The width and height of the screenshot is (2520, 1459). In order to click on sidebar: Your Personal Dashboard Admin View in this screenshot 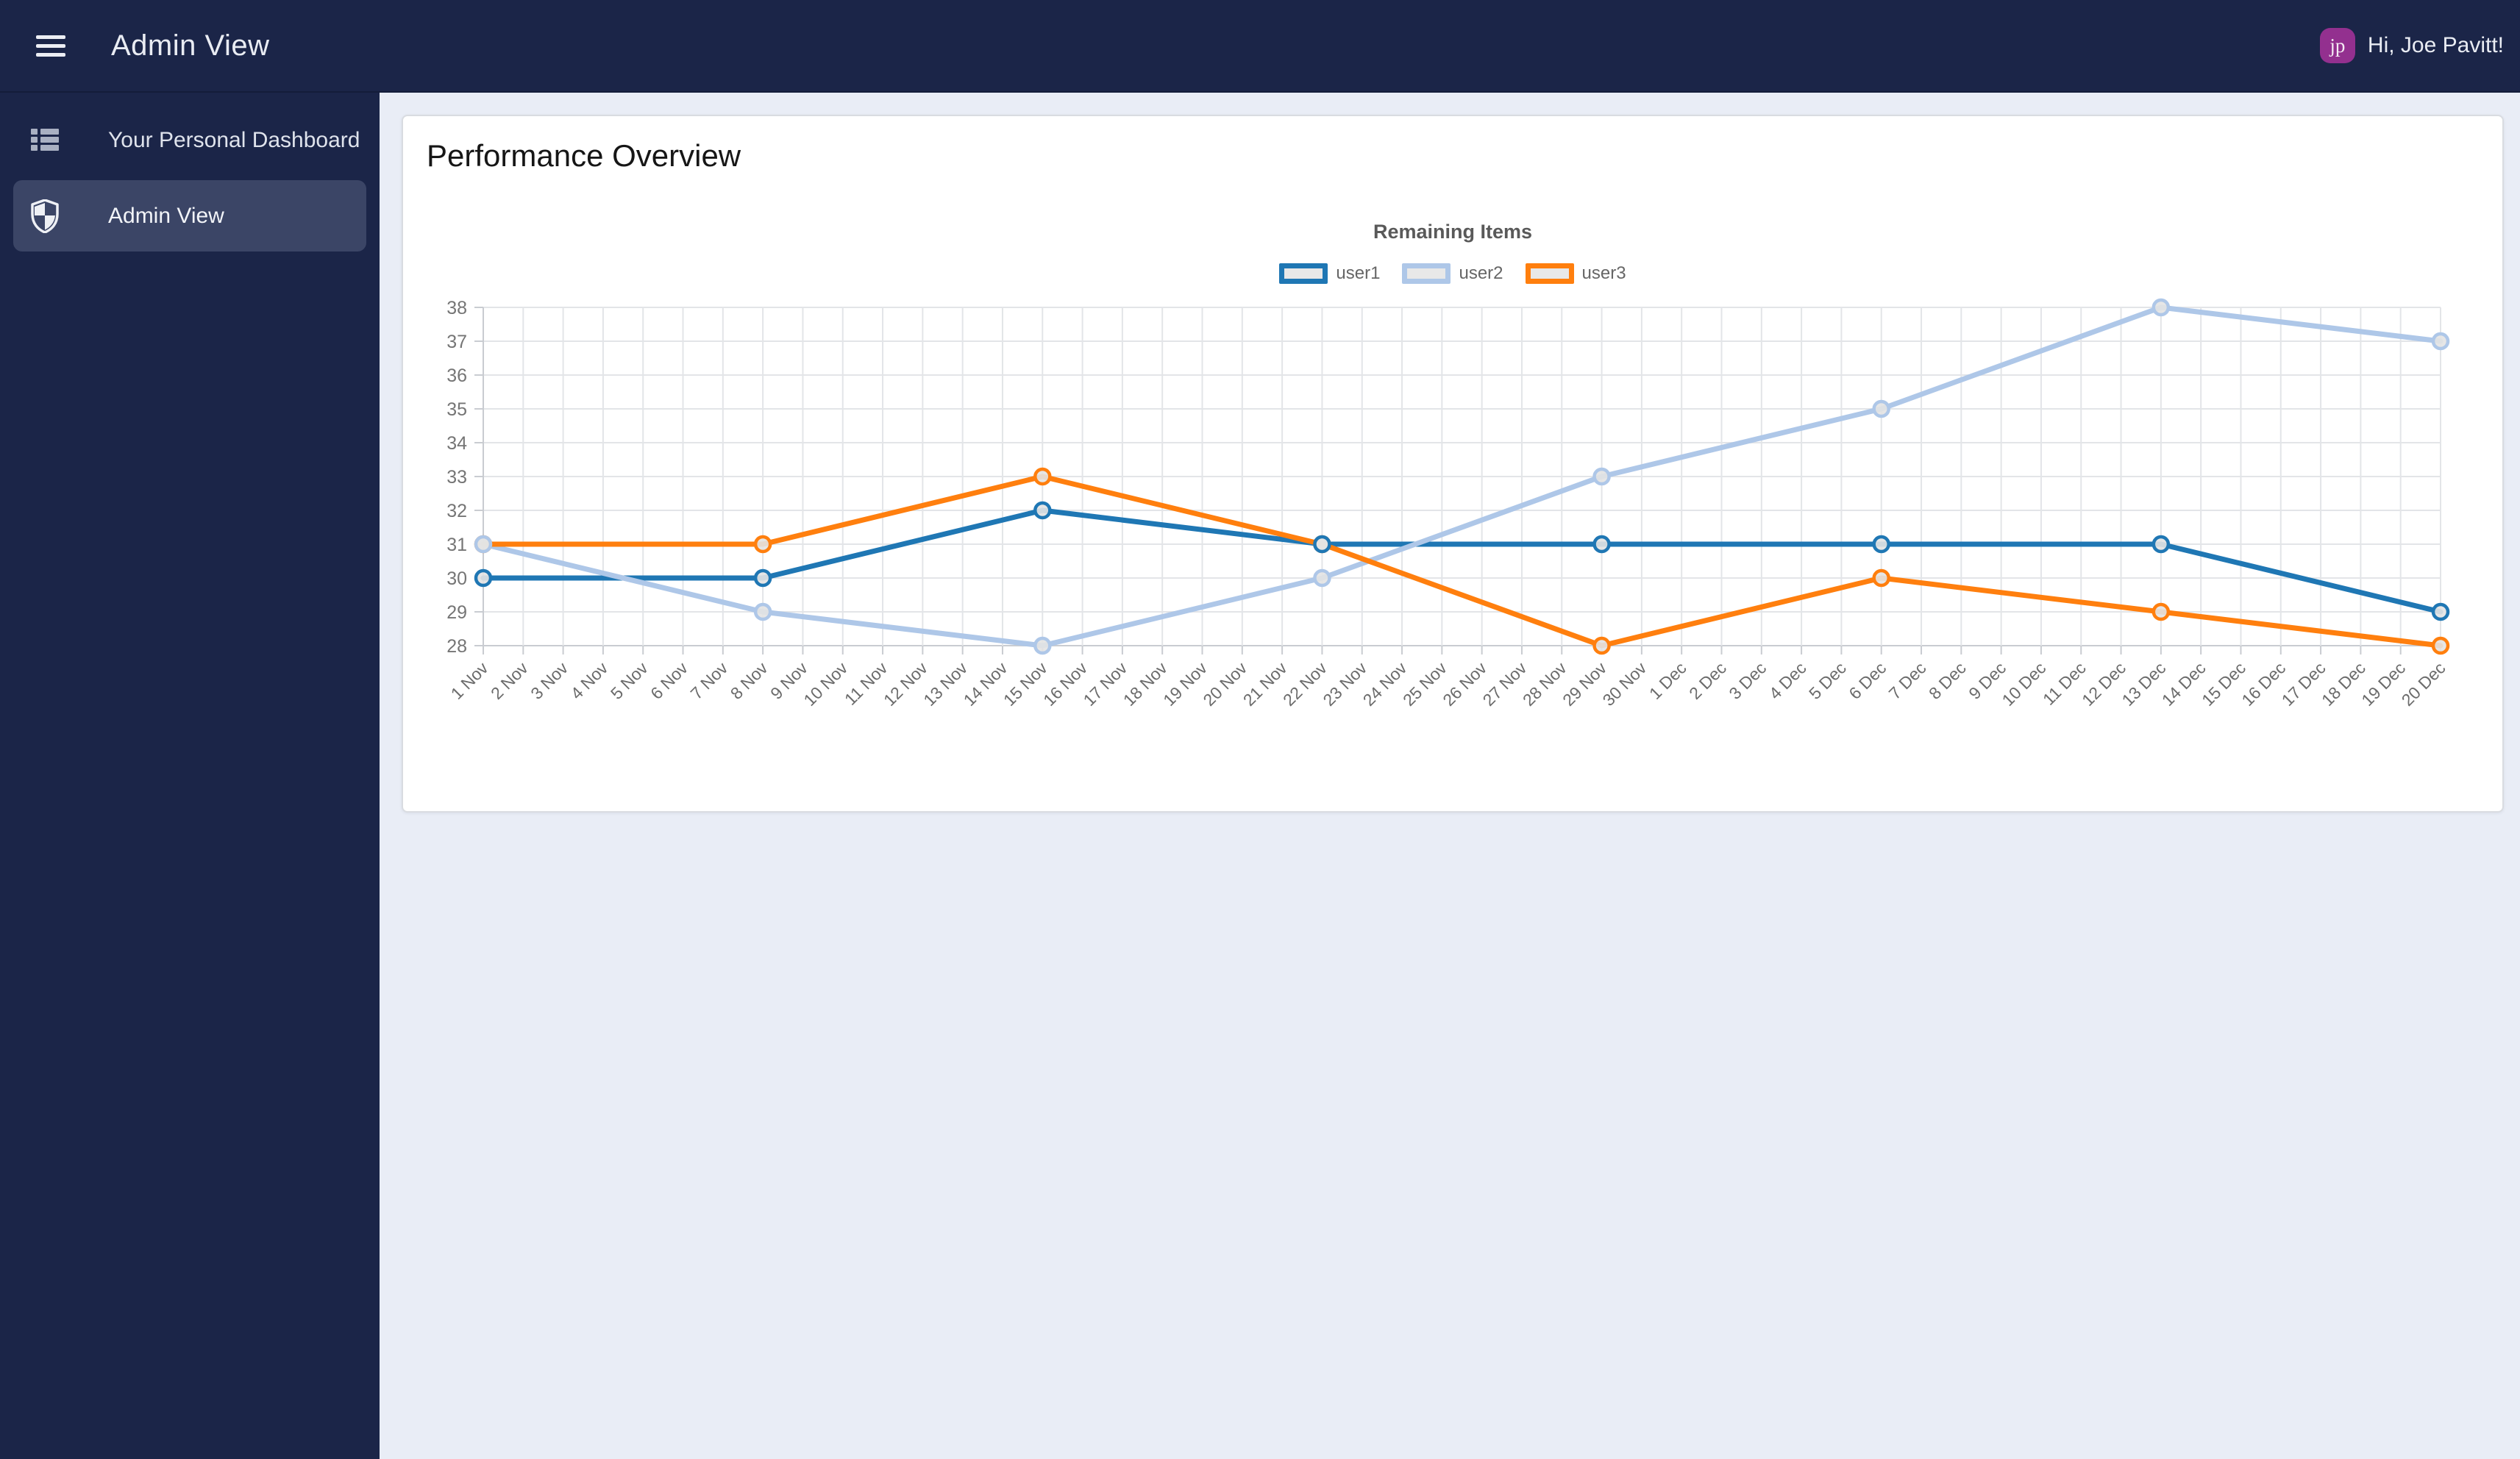, I will do `click(190, 776)`.